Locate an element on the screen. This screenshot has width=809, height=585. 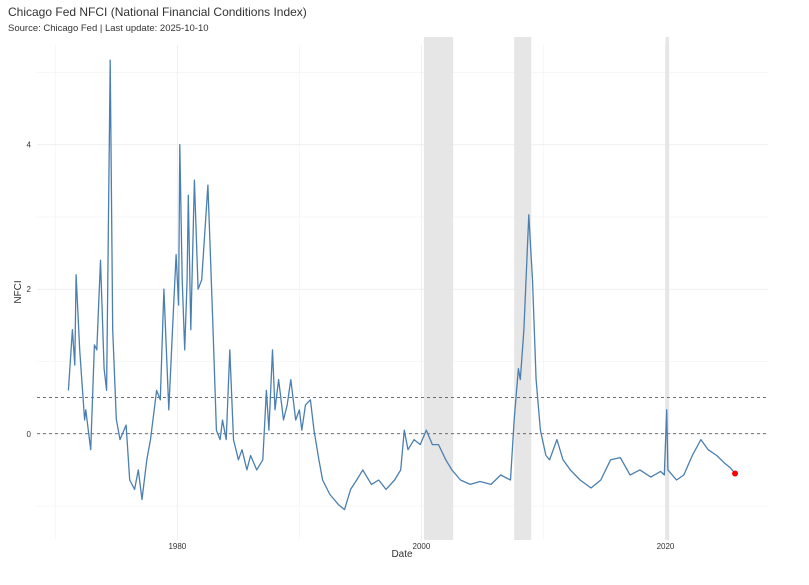
y-tick-label: 2 is located at coordinates (29, 289).